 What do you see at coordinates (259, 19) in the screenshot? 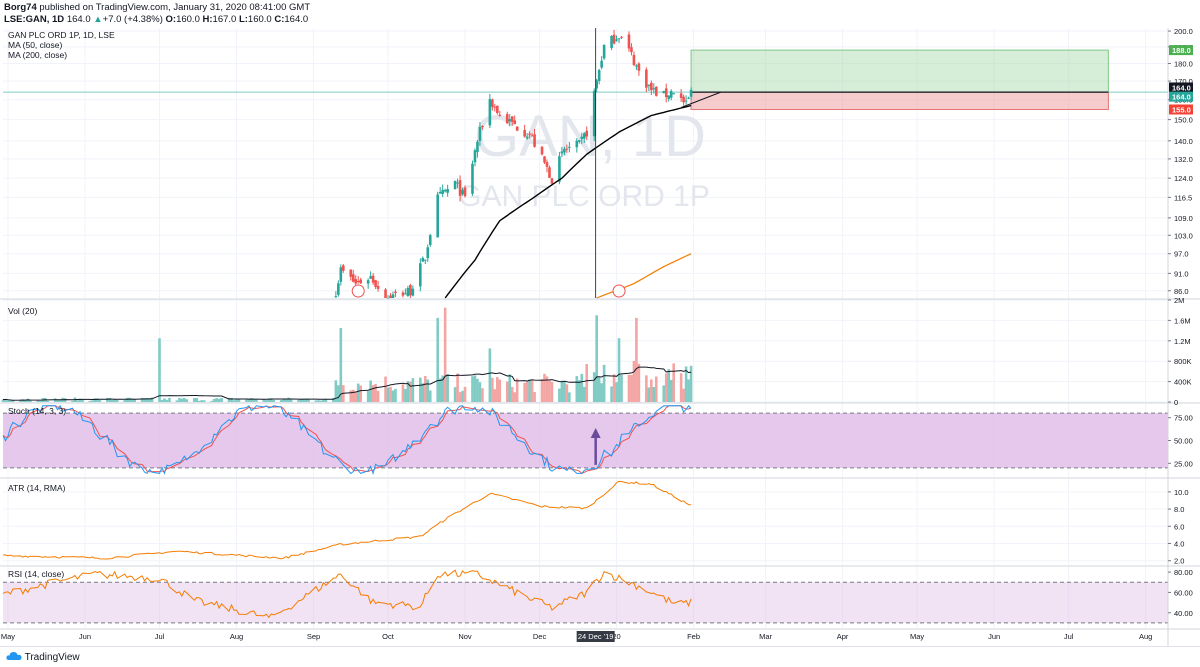
I see `low-value: 160.0` at bounding box center [259, 19].